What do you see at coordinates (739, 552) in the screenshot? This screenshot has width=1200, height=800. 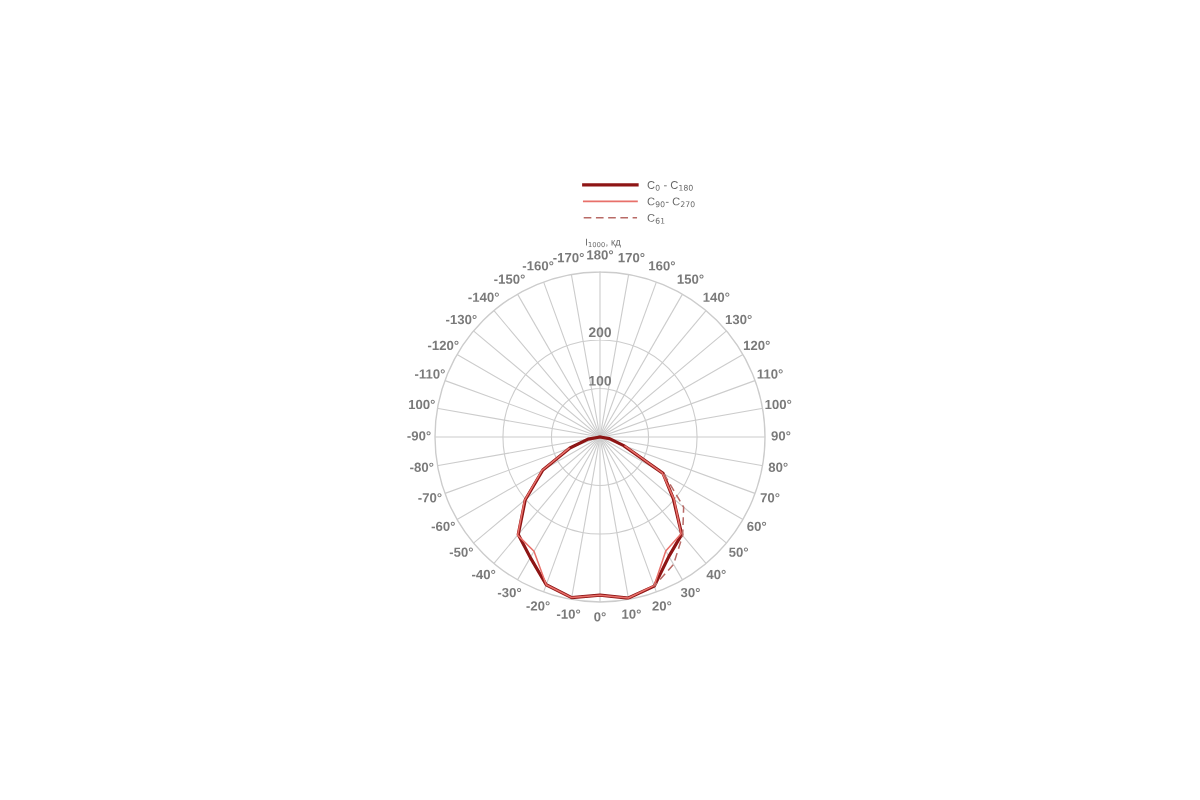 I see `spoke-label: 50°` at bounding box center [739, 552].